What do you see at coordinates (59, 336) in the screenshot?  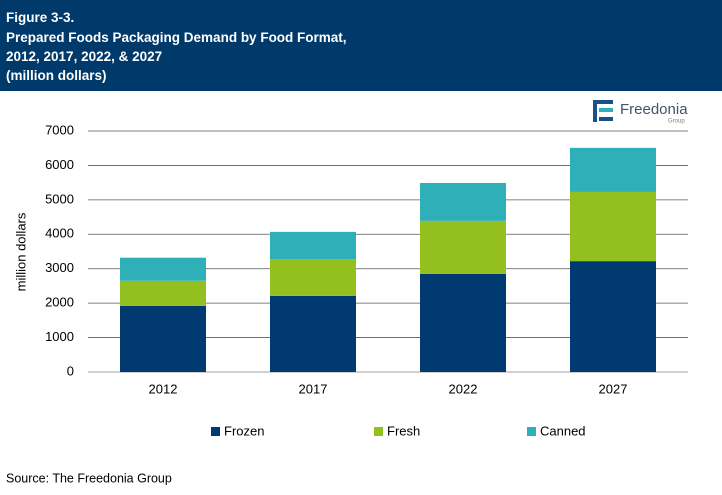 I see `y-tick-label: 1000` at bounding box center [59, 336].